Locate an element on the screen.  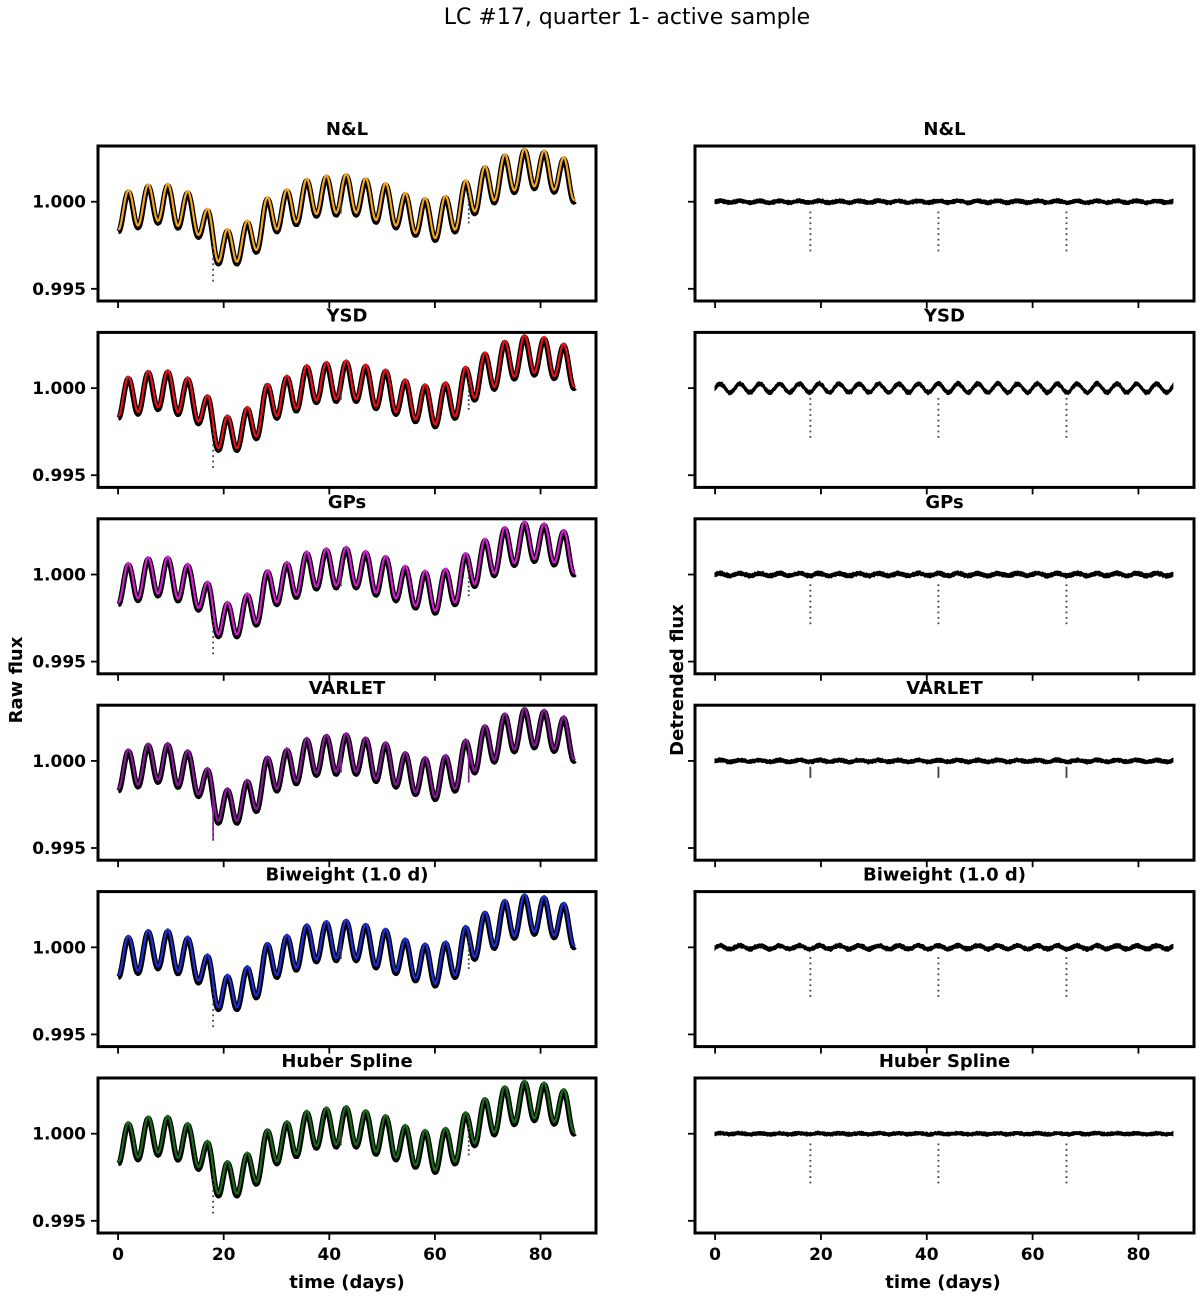
detrended-panel-4: VARLET is located at coordinates (942, 773).